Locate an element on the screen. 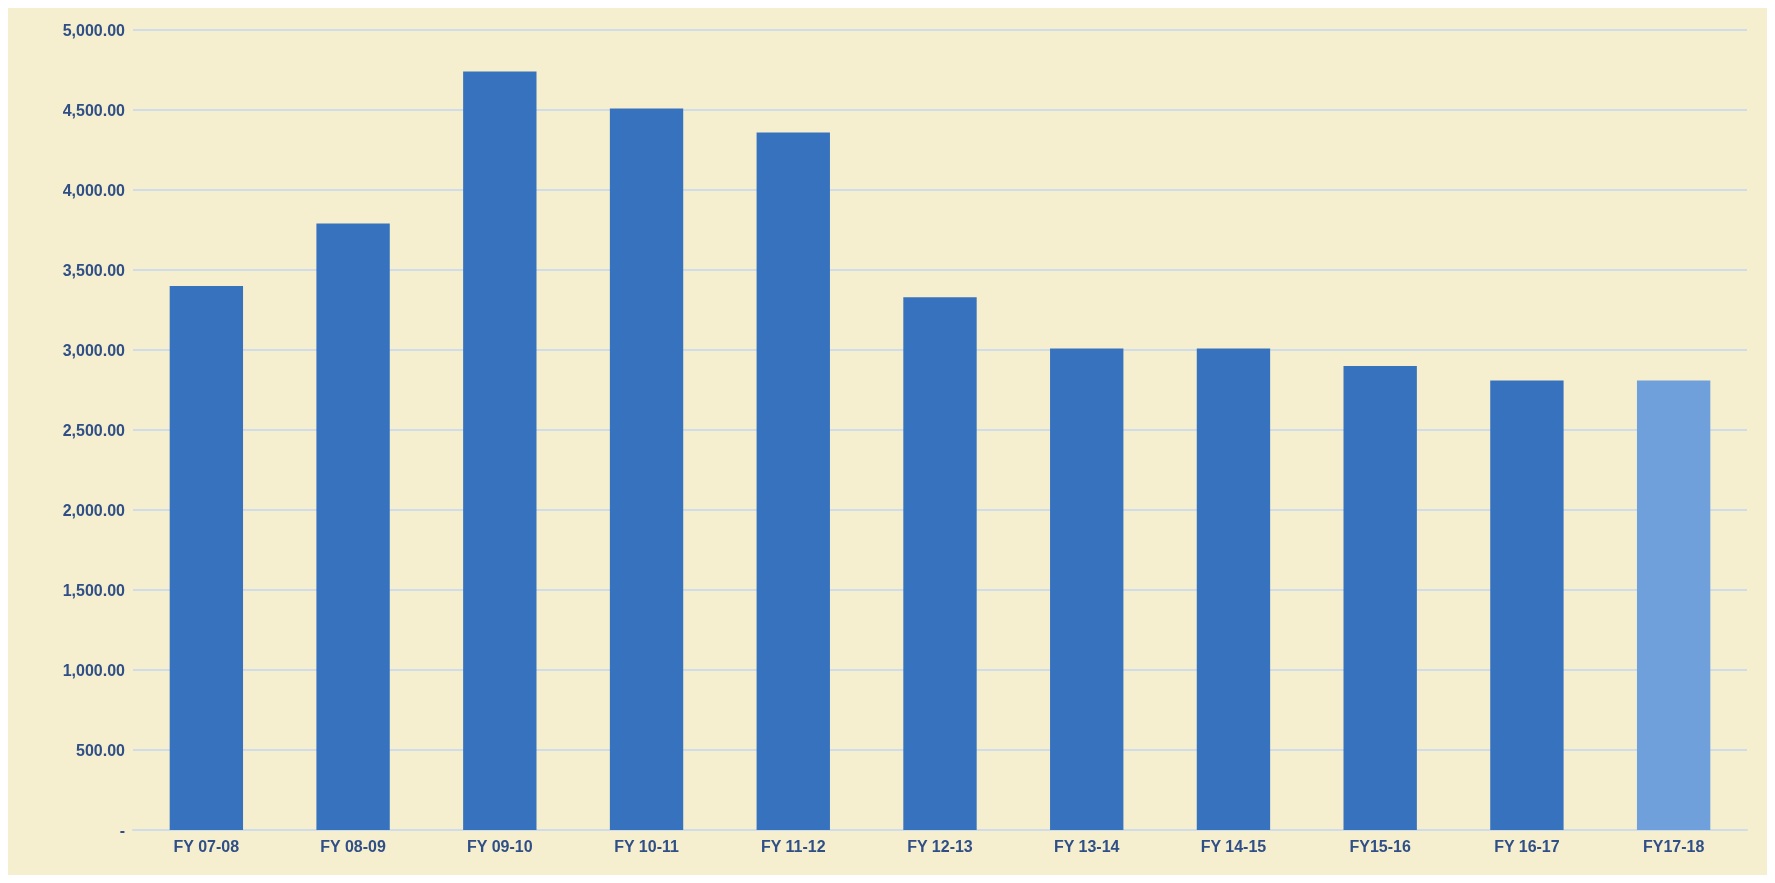 This screenshot has width=1775, height=883. y-tick-label: - is located at coordinates (122, 830).